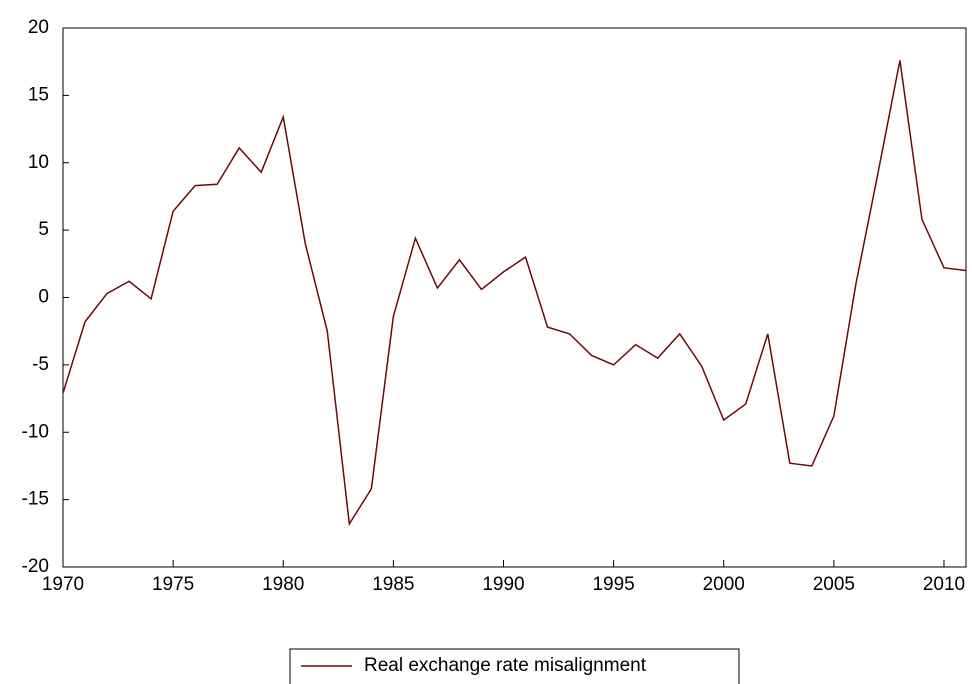  I want to click on y-tick-label: 5, so click(43, 229).